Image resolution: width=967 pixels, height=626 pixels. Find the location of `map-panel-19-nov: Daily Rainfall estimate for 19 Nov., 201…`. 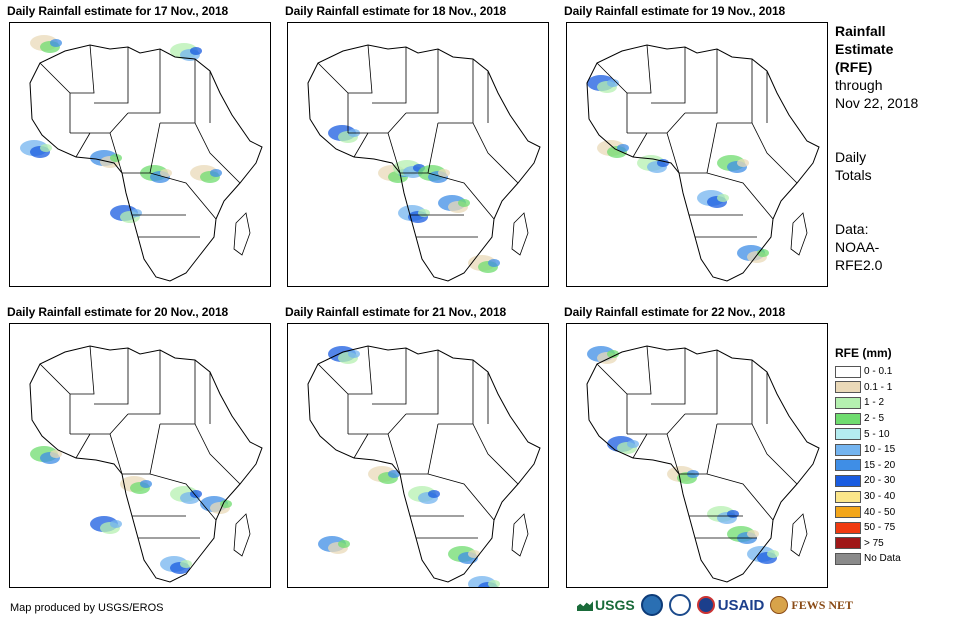

map-panel-19-nov: Daily Rainfall estimate for 19 Nov., 201… is located at coordinates (696, 145).